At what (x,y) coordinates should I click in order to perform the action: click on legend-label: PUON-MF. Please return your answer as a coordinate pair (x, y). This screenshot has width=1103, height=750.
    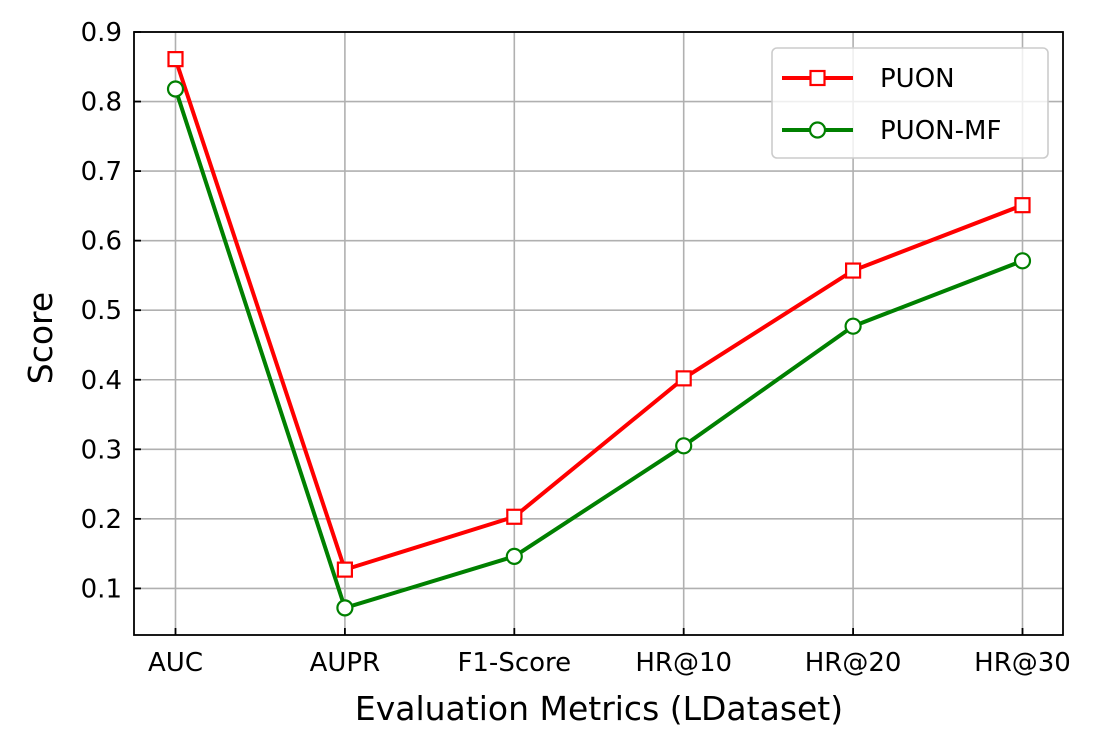
    Looking at the image, I should click on (940, 131).